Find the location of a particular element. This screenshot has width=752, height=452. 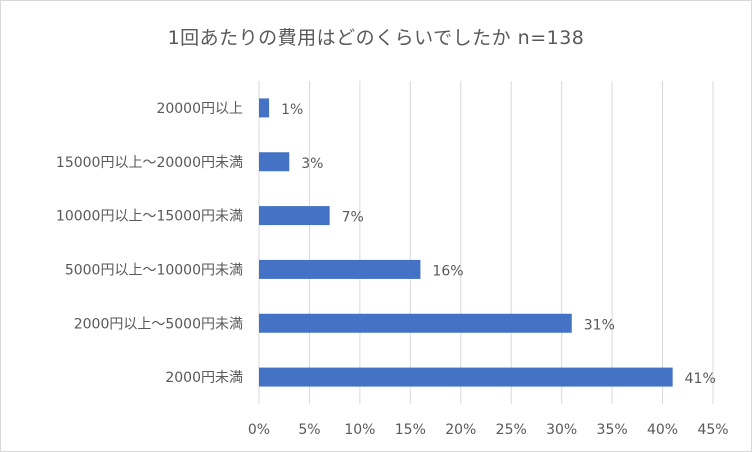

category-label: 2000円未満 is located at coordinates (204, 378).